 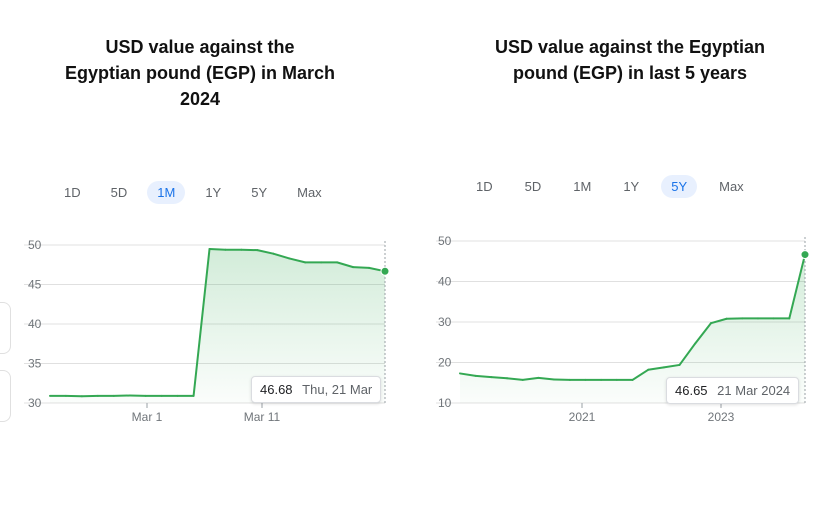 What do you see at coordinates (200, 47) in the screenshot?
I see `left-title-line-1: USD value against the` at bounding box center [200, 47].